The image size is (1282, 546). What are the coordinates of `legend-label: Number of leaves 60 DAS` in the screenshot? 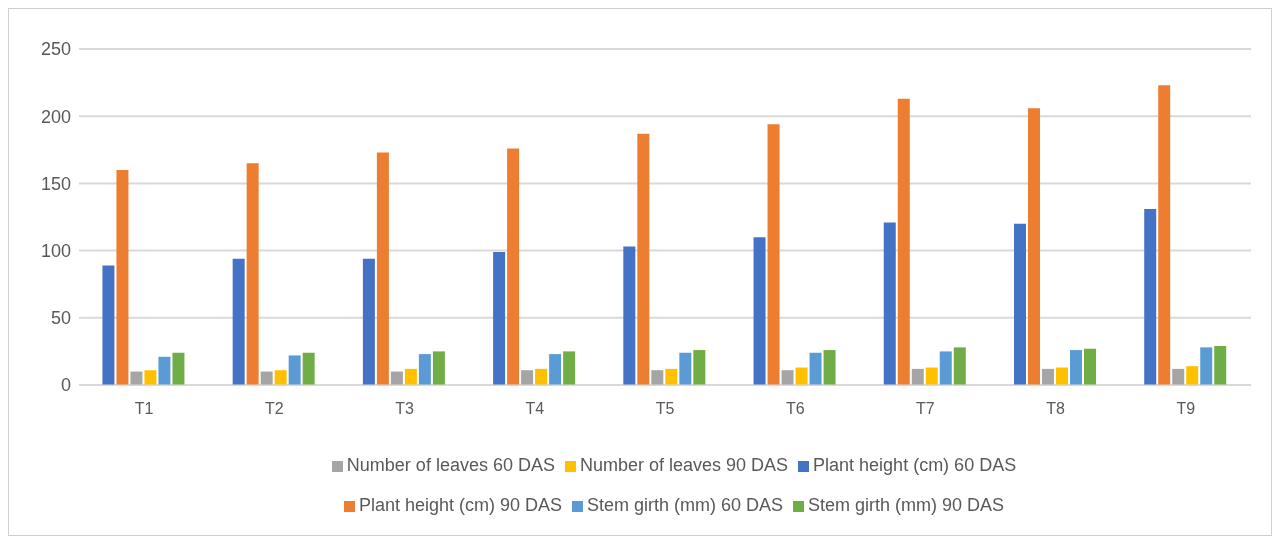 It's located at (450, 465).